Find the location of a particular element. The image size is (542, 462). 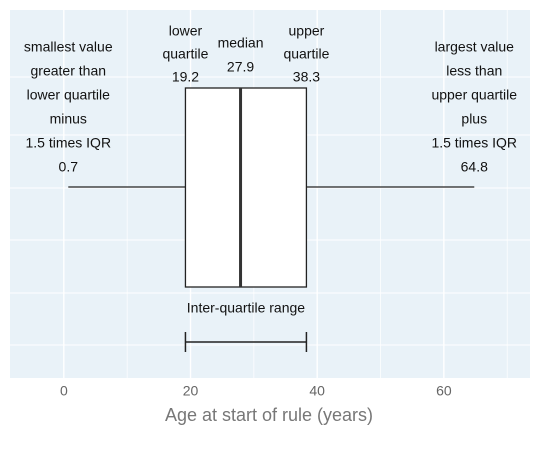

x-tick-label: 0 is located at coordinates (64, 391).